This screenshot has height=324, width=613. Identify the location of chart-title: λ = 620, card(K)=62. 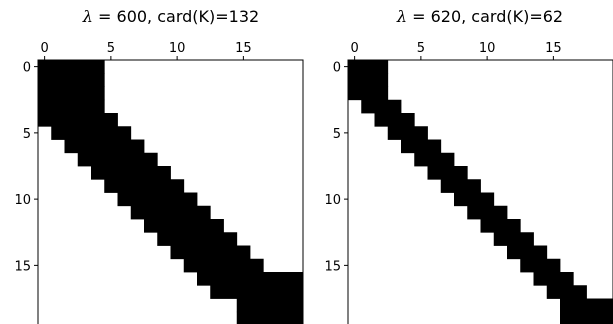
(479, 16).